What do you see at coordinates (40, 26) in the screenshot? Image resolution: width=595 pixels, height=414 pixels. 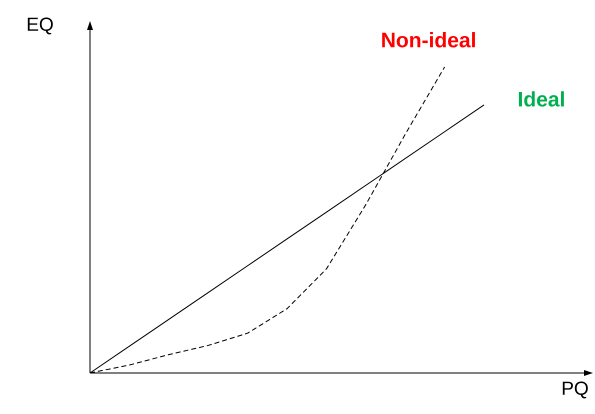 I see `y-axis-title: EQ` at bounding box center [40, 26].